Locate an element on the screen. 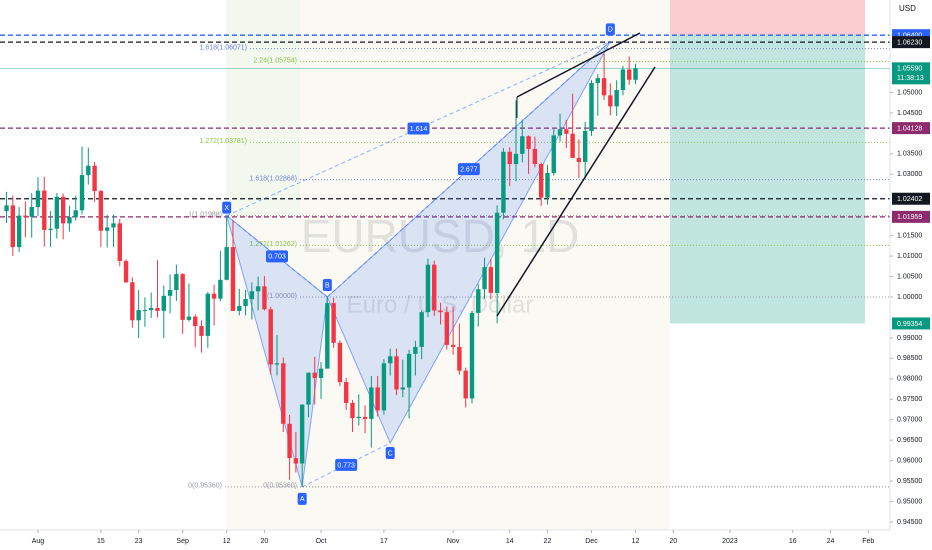  y-tick-label: 0.97500 is located at coordinates (909, 399).